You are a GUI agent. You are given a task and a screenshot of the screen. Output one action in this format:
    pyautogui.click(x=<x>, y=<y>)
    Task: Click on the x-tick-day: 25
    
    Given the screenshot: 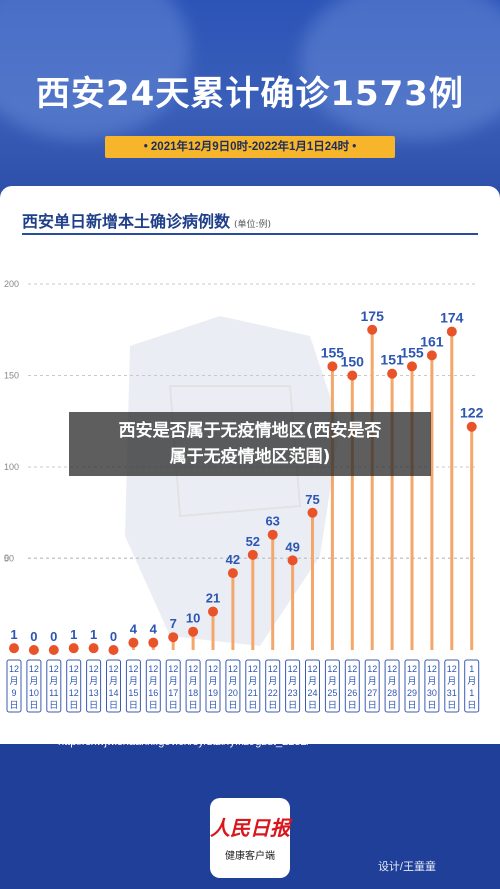 What is the action you would take?
    pyautogui.click(x=332, y=693)
    